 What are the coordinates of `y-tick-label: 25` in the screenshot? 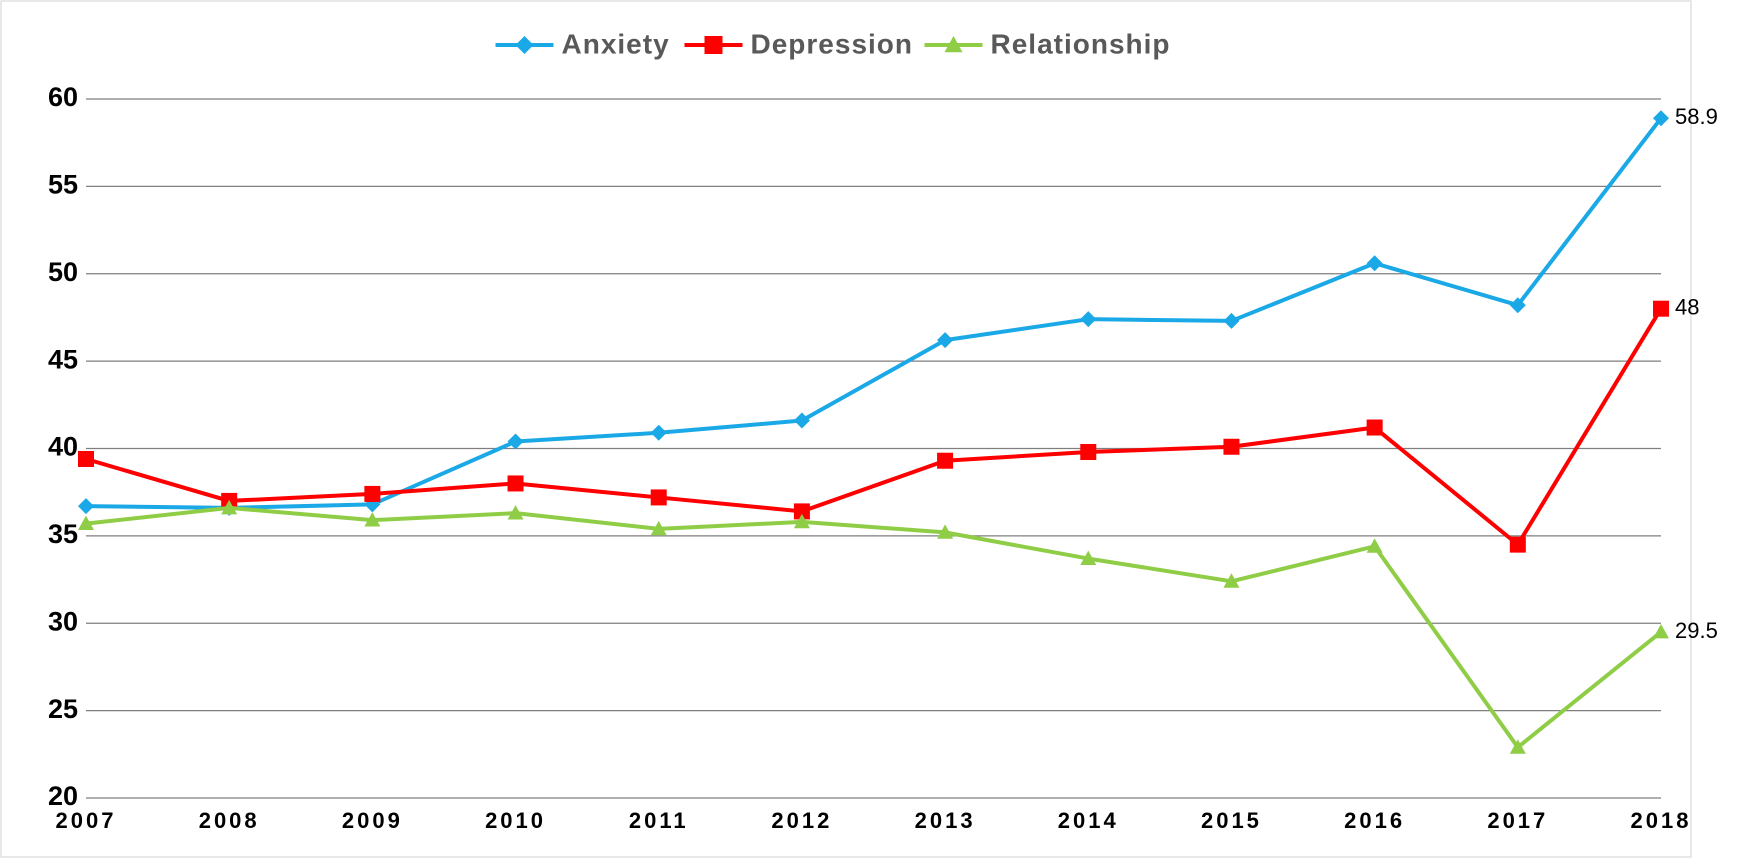 It's located at (63, 709).